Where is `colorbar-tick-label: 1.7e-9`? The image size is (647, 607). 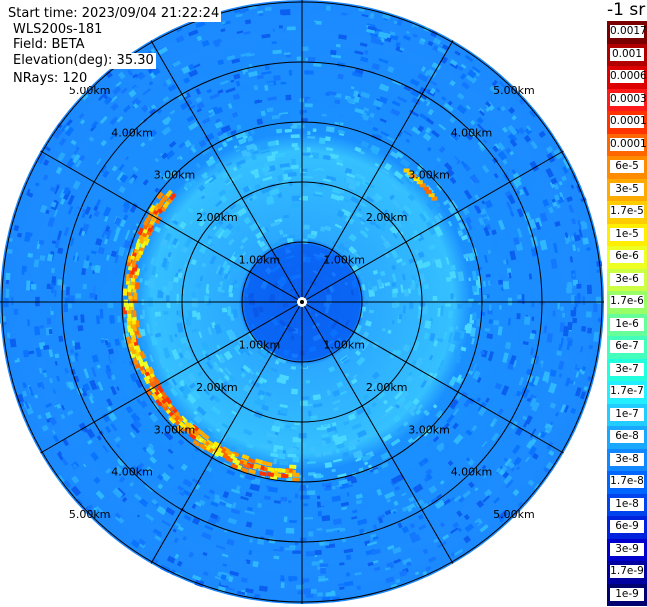
colorbar-tick-label: 1.7e-9 is located at coordinates (627, 571).